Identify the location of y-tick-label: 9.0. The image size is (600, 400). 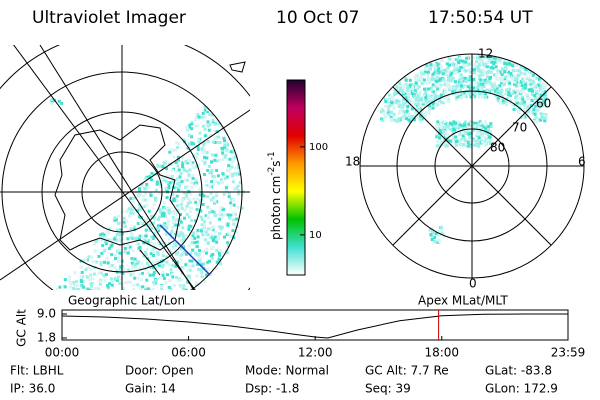
(46, 314).